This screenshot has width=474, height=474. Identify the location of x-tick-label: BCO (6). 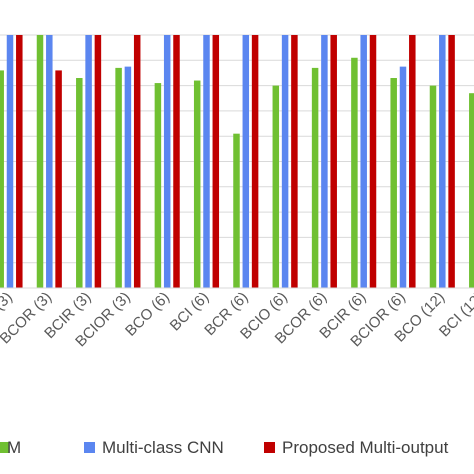
(147, 314).